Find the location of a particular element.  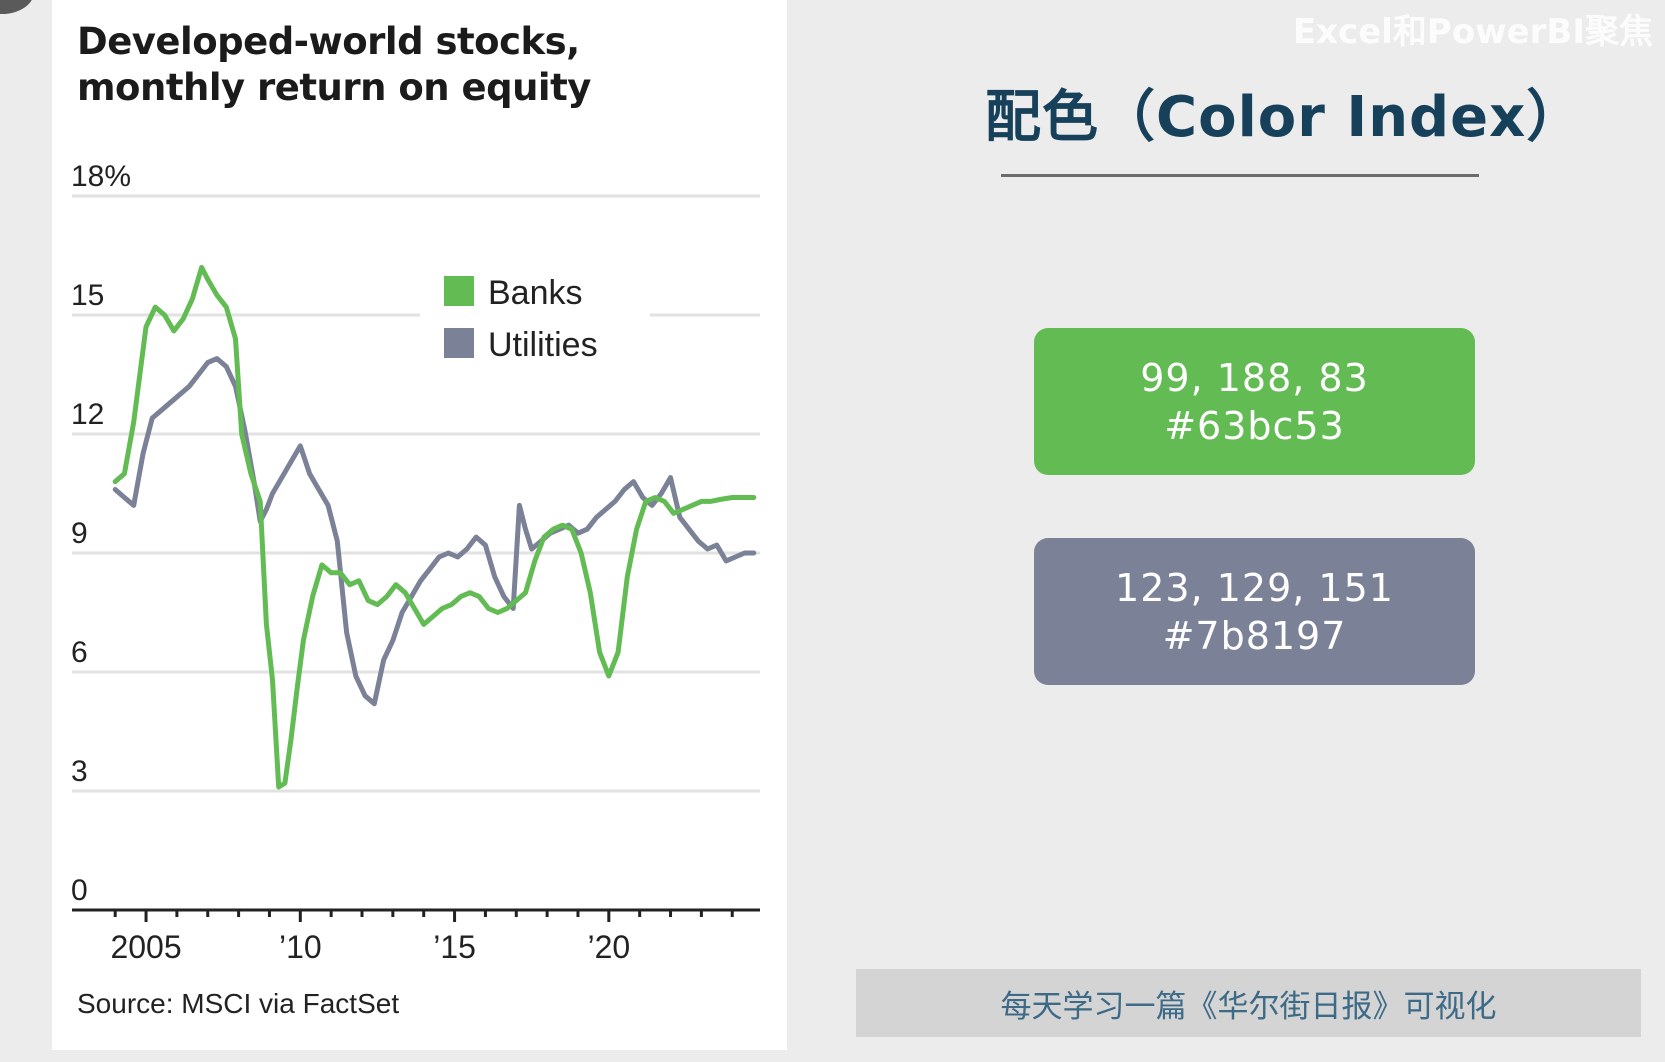

legend-swatch-utilities is located at coordinates (459, 343).